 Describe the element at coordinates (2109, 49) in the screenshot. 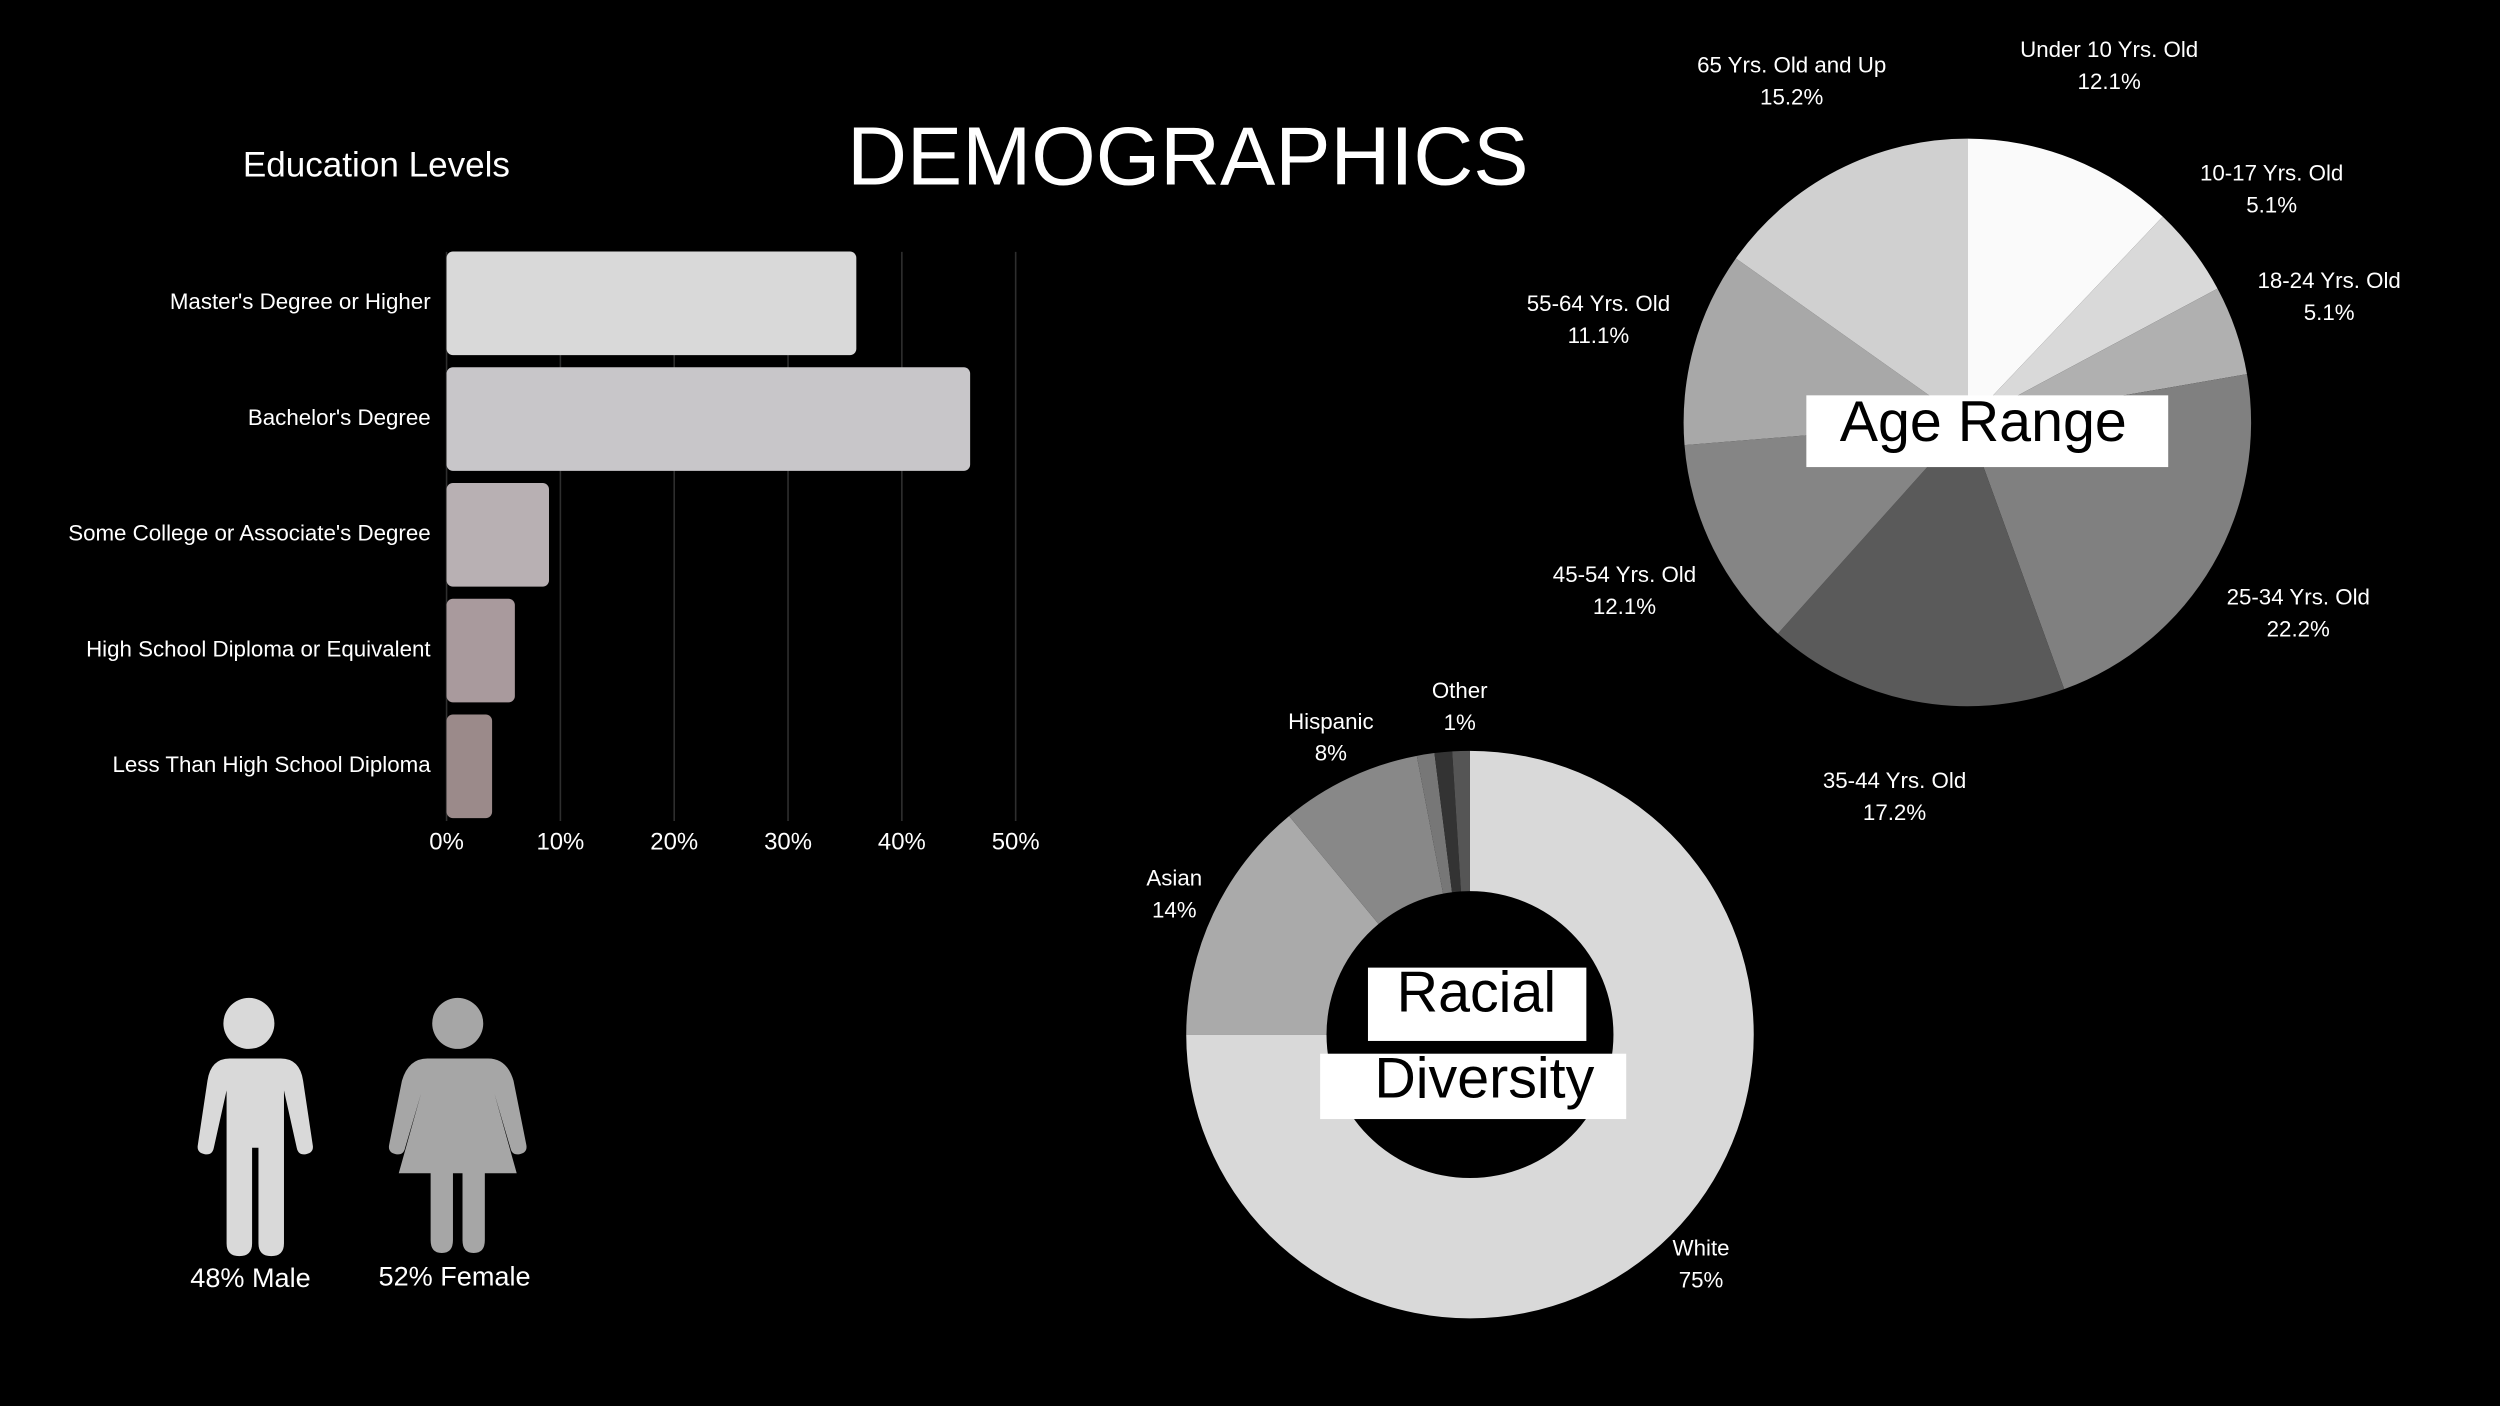

I see `slice-label: Under 10 Yrs. Old` at that location.